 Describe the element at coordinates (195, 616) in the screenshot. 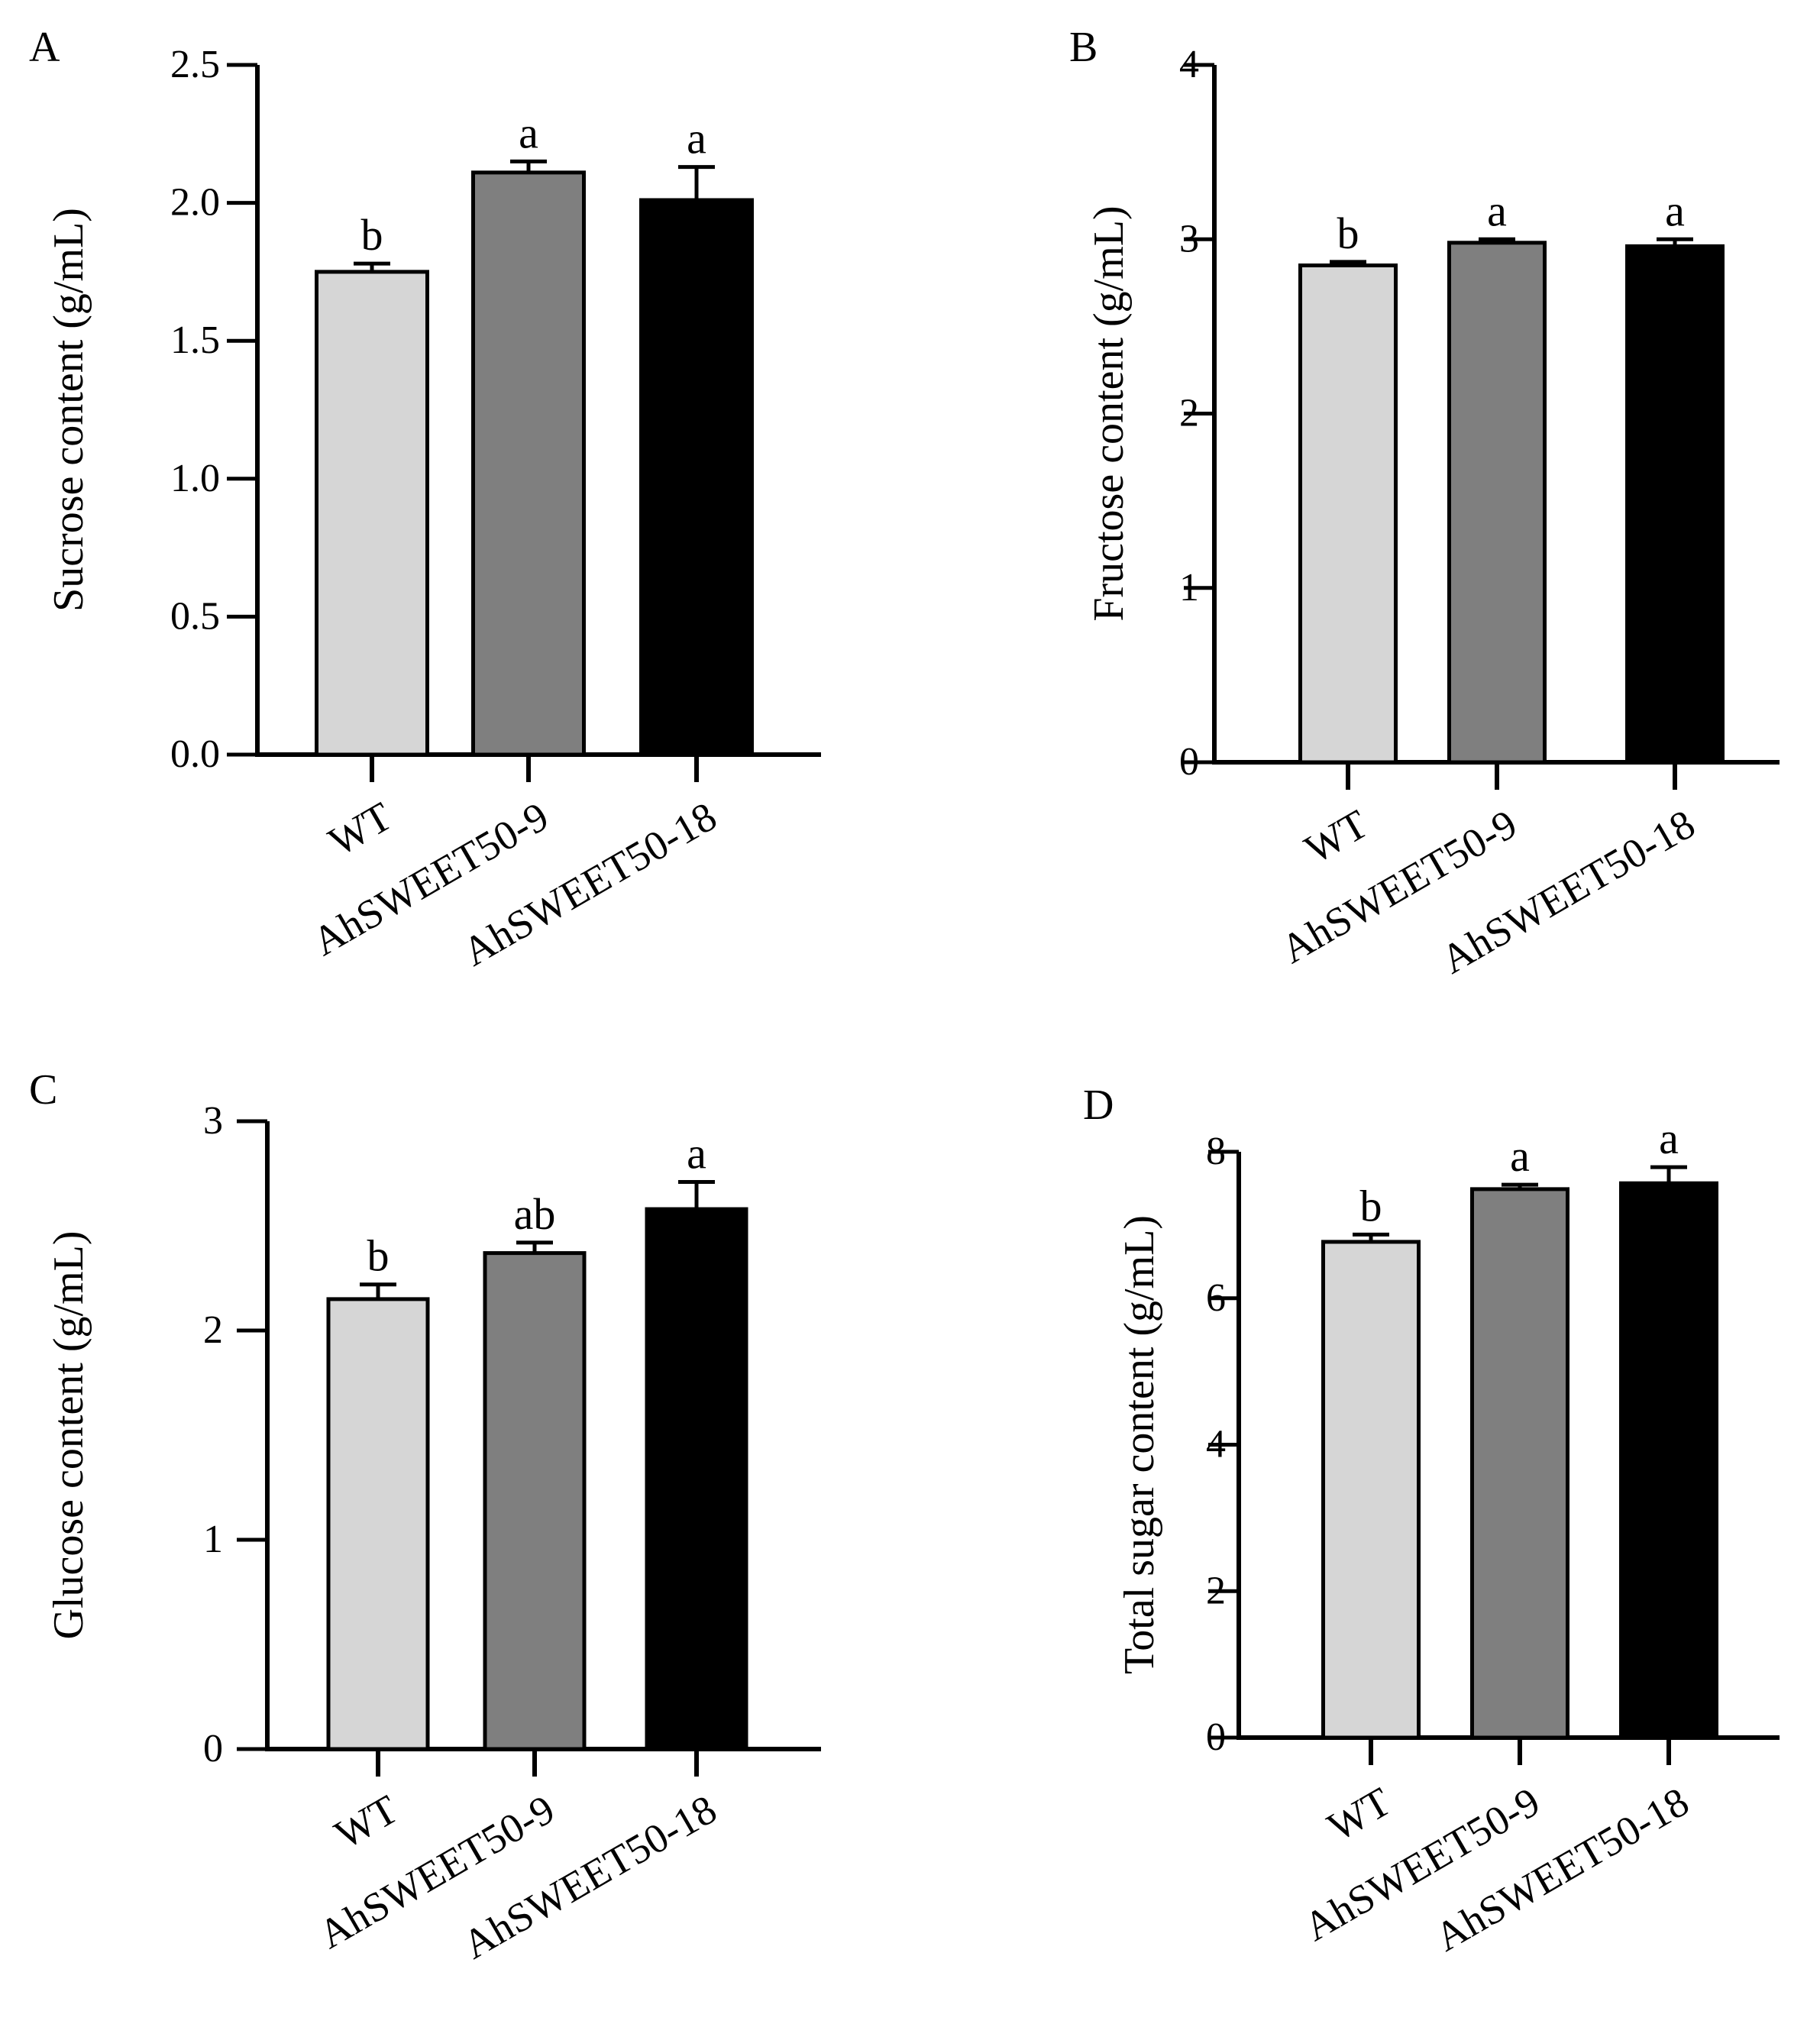

I see `y-tick-label: 0.5` at that location.